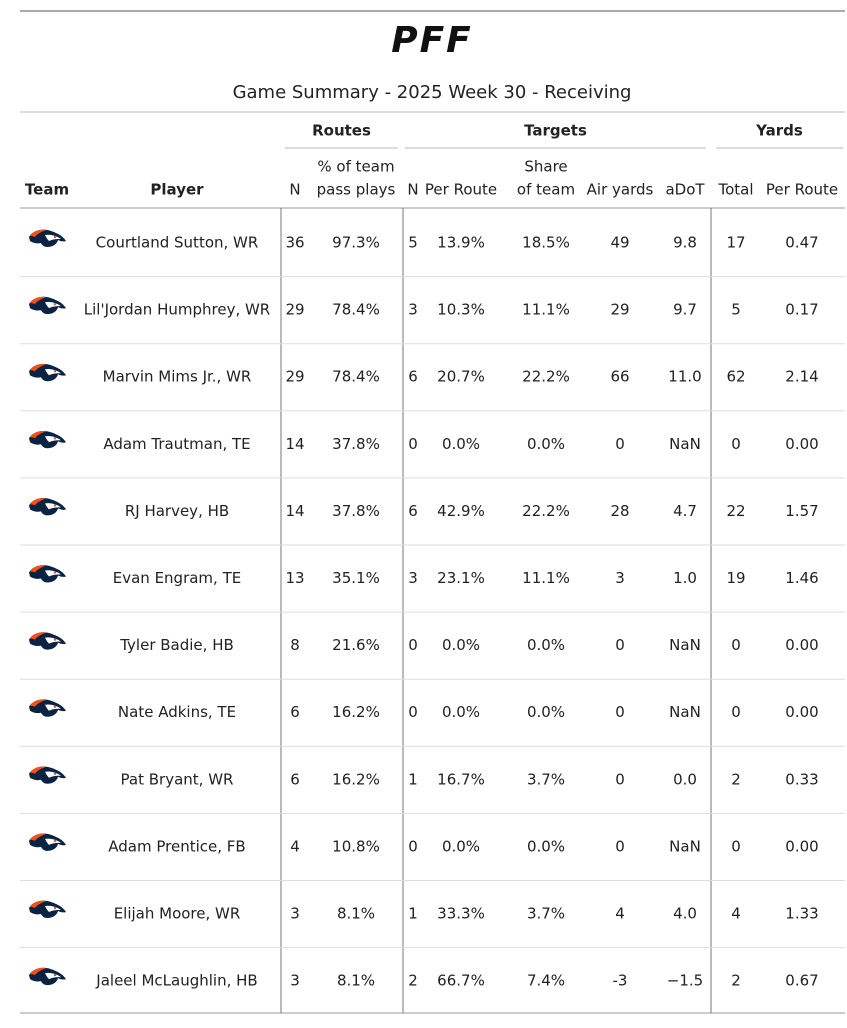 The height and width of the screenshot is (1028, 847). What do you see at coordinates (801, 981) in the screenshot?
I see `cell: 0.67` at bounding box center [801, 981].